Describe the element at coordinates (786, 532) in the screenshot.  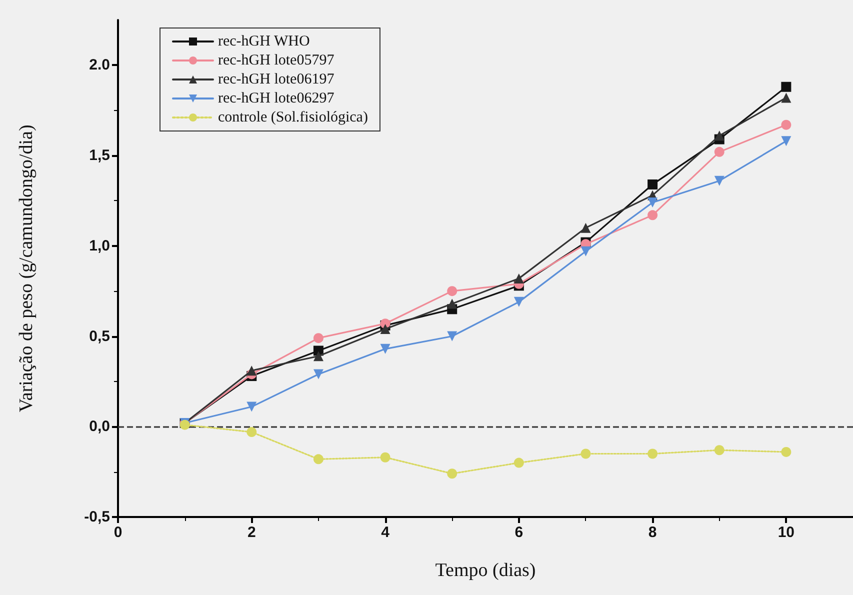
I see `x-tick-label: 10` at that location.